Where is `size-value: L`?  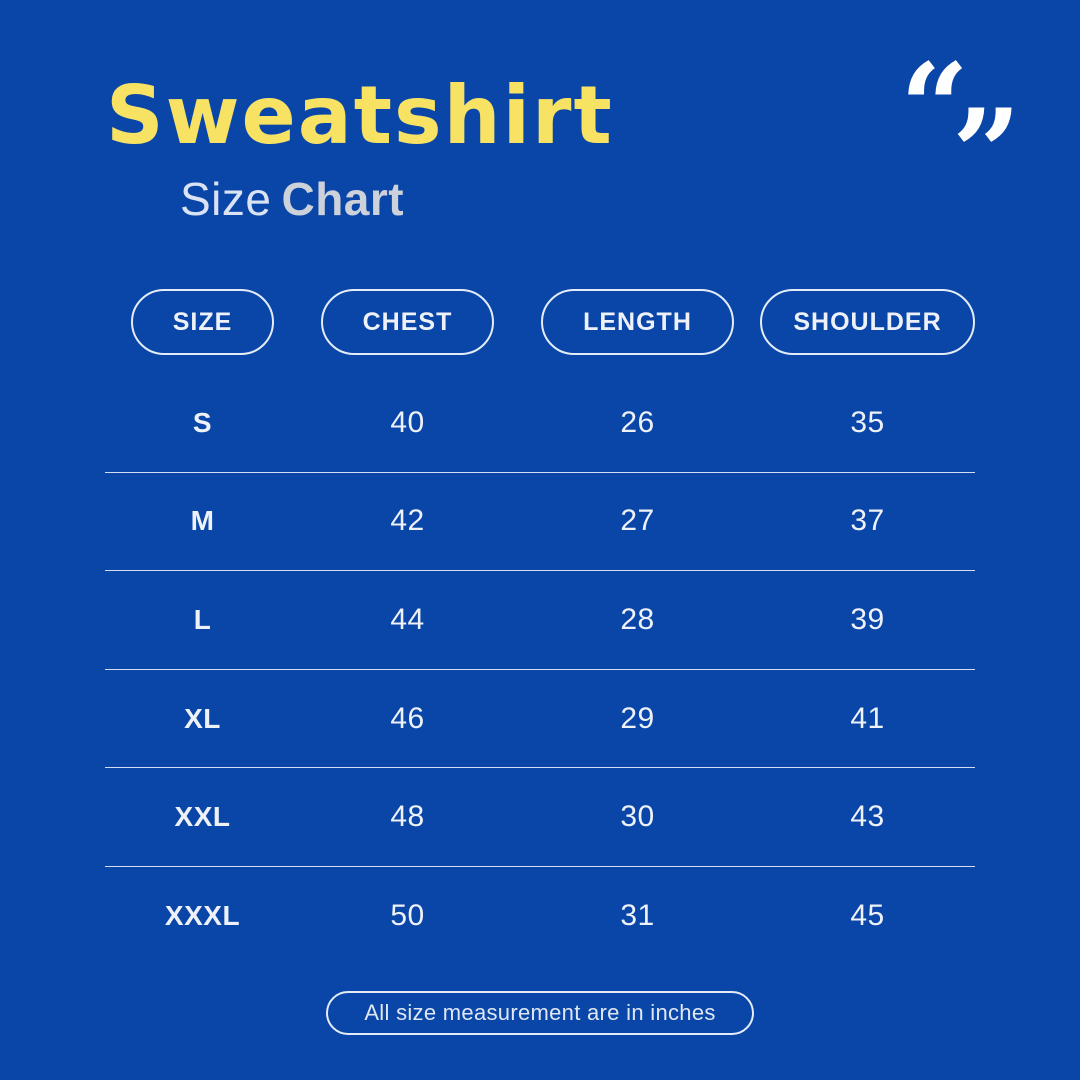 size-value: L is located at coordinates (202, 619).